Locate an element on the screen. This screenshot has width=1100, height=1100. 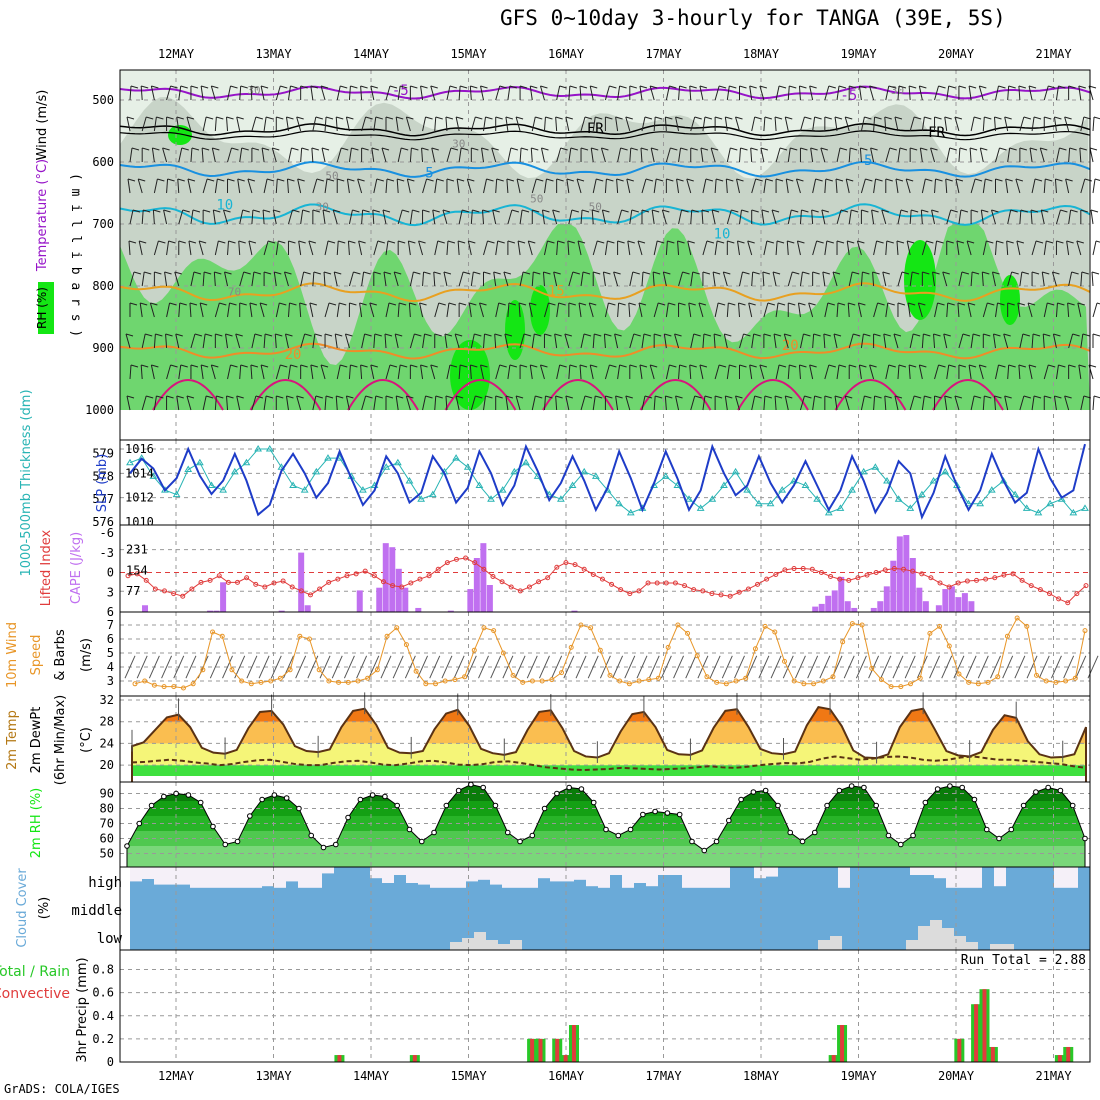
convective-bar is located at coordinates (565, 1058).